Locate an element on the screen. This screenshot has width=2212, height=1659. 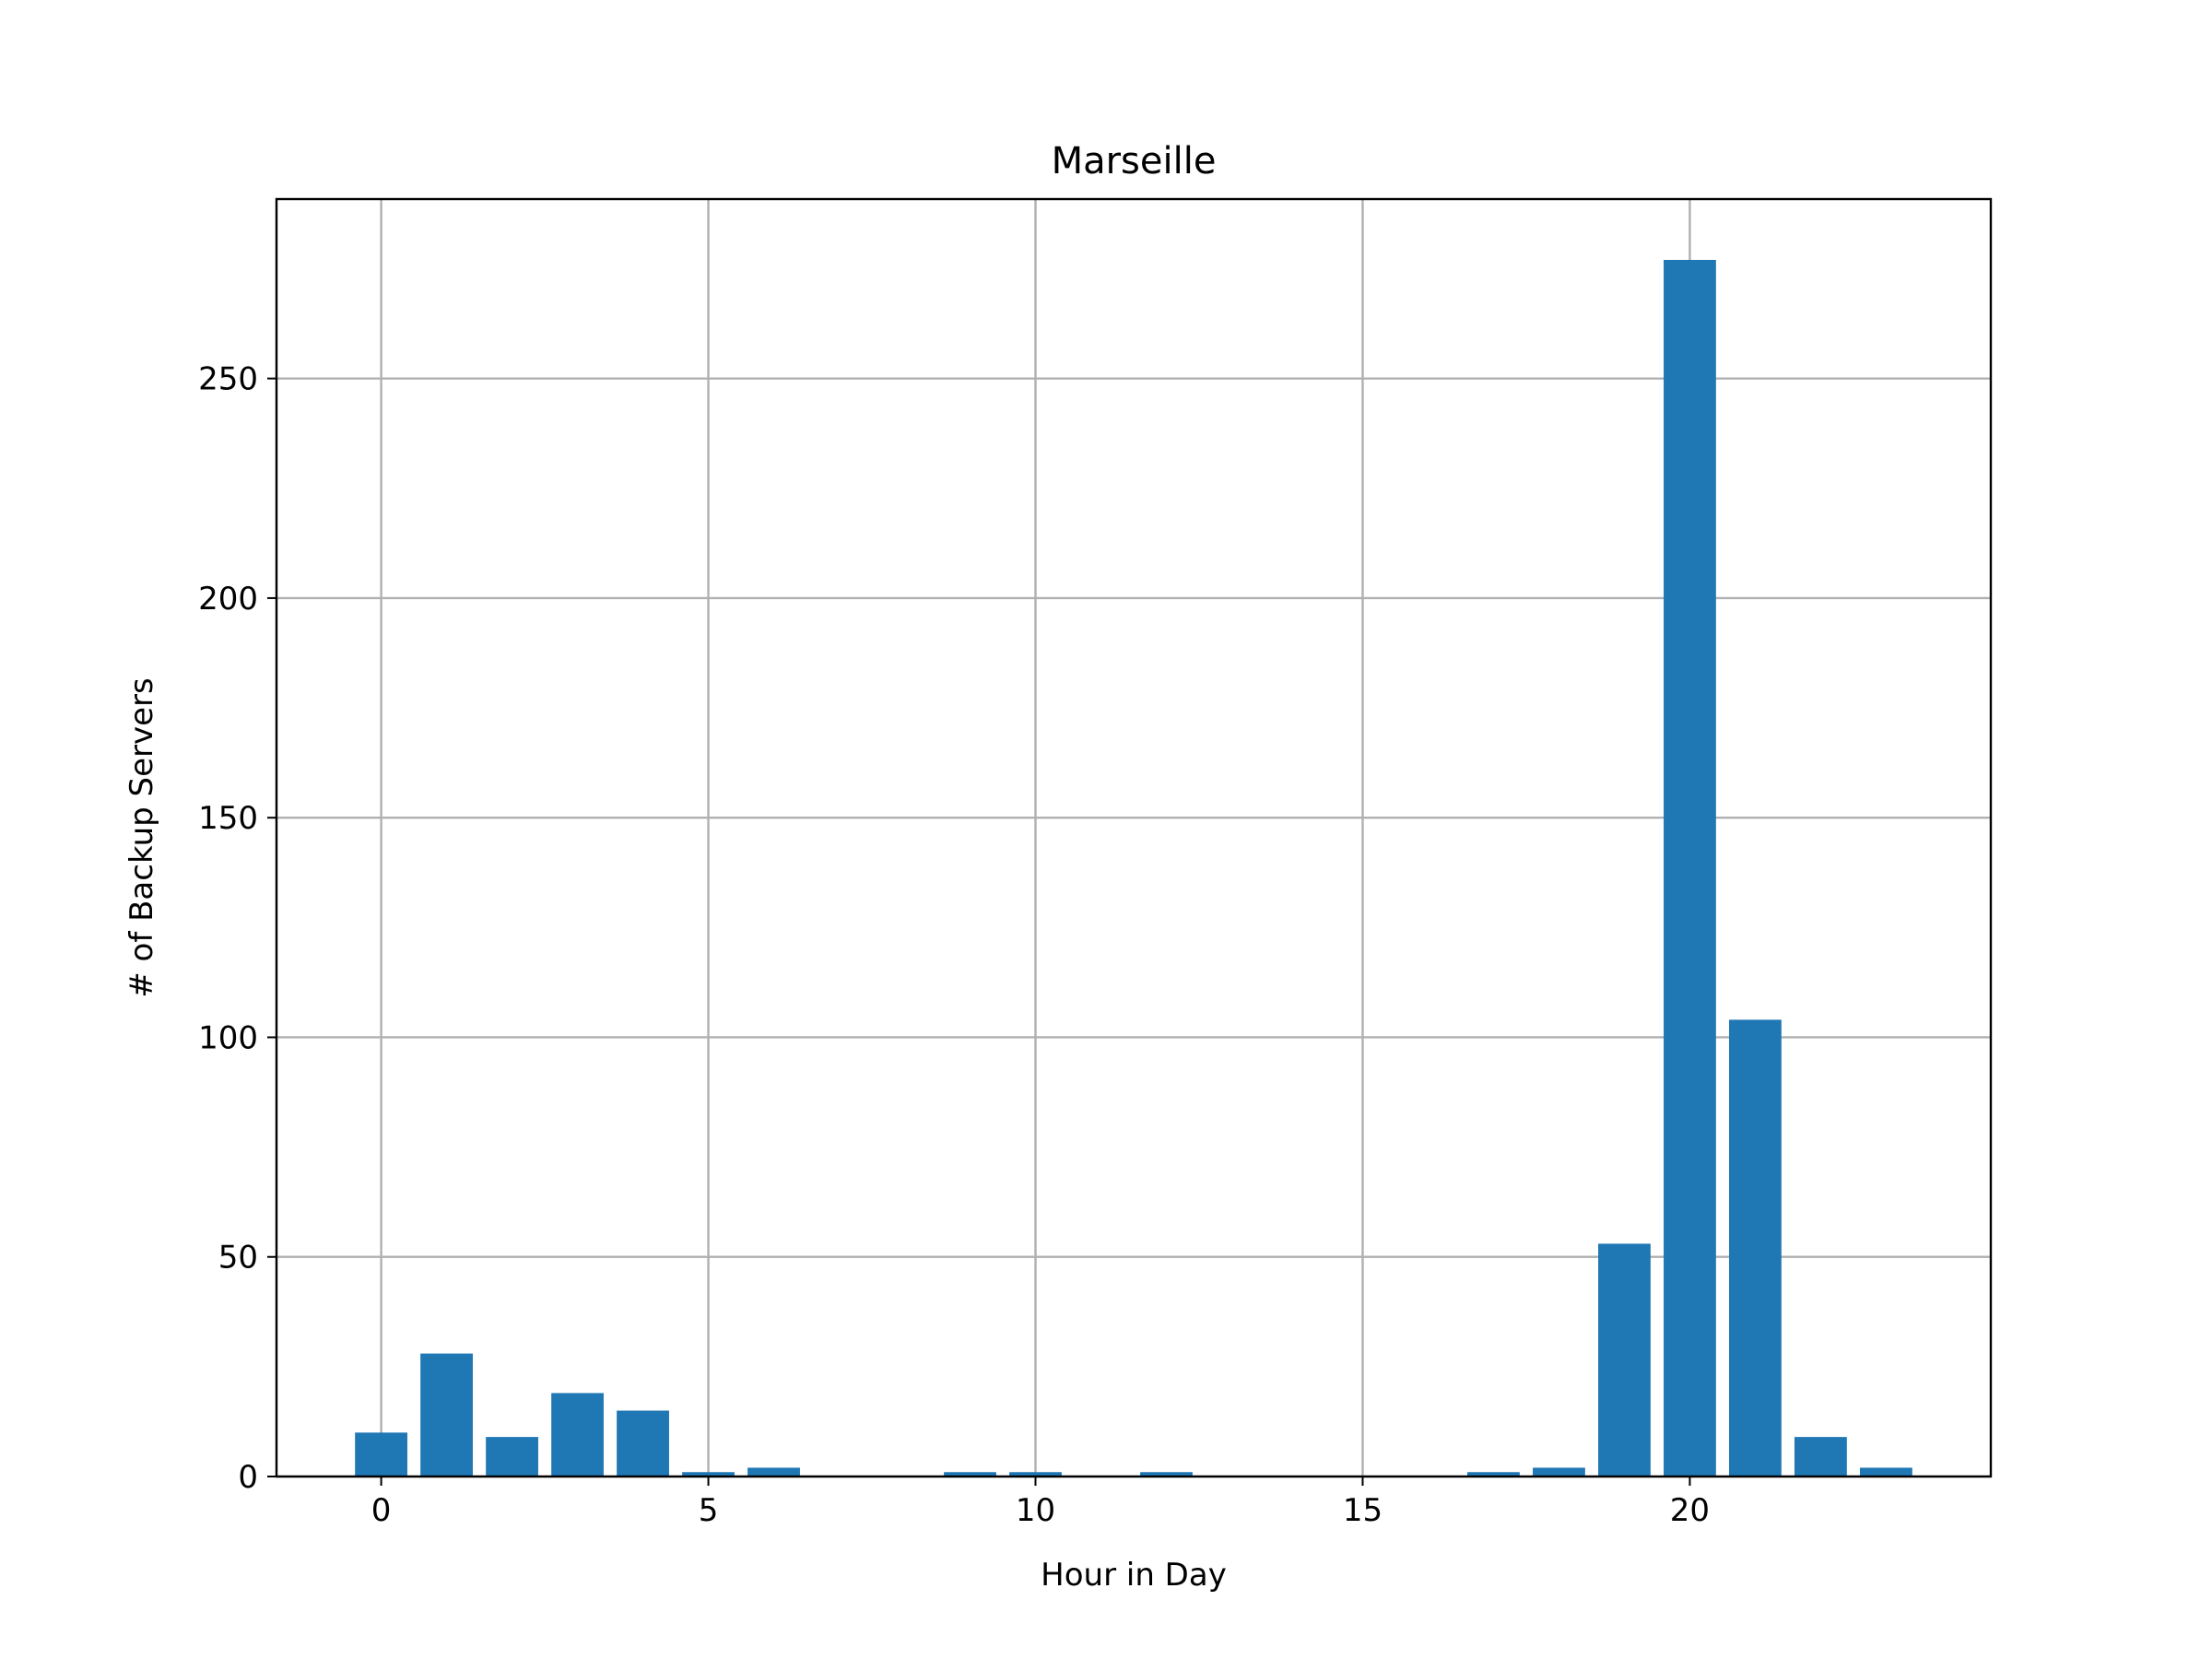
y-tick-label: 100 is located at coordinates (228, 1037).